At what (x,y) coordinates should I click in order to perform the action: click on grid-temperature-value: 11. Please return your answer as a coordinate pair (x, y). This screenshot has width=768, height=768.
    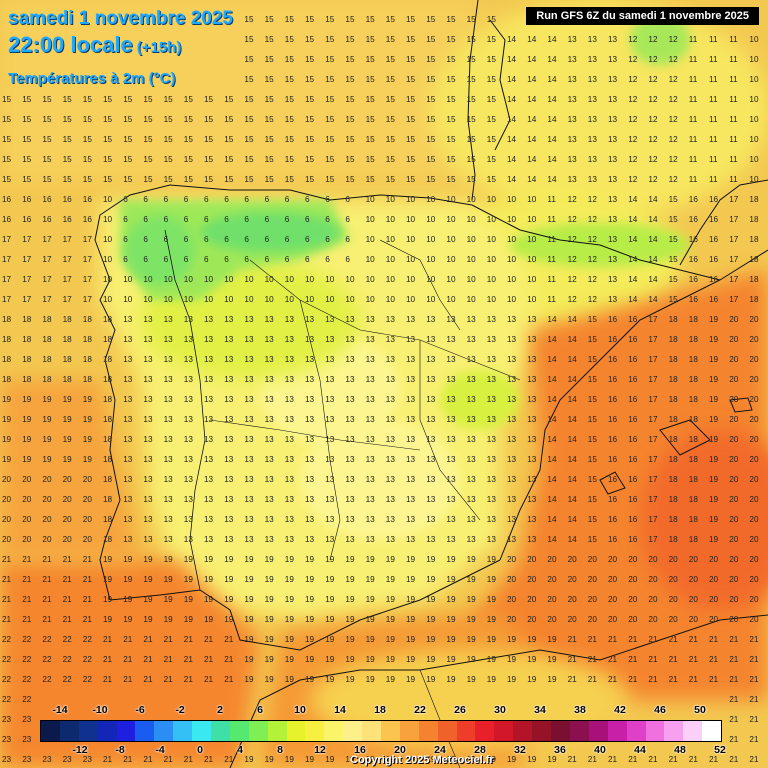
    Looking at the image, I should click on (713, 119).